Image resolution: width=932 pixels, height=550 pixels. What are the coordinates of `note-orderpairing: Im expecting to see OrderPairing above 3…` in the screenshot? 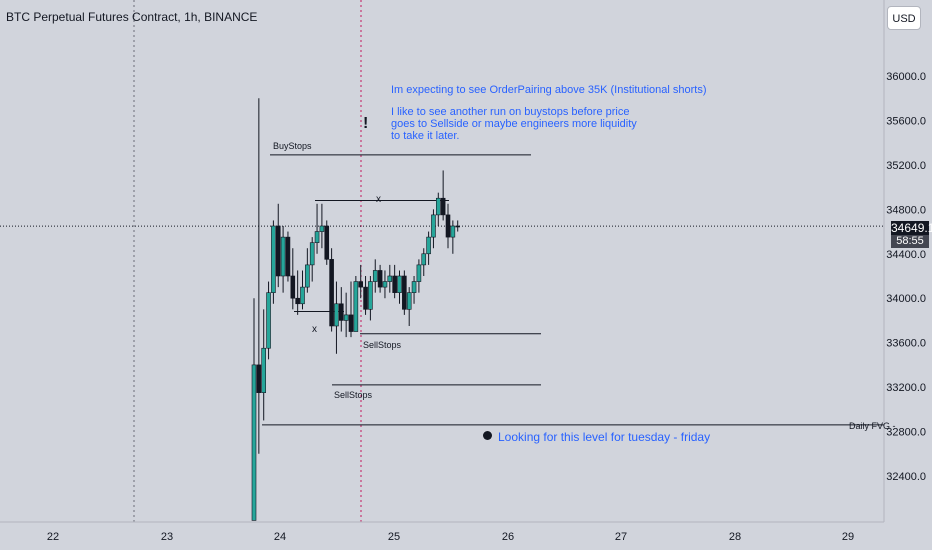 It's located at (549, 90).